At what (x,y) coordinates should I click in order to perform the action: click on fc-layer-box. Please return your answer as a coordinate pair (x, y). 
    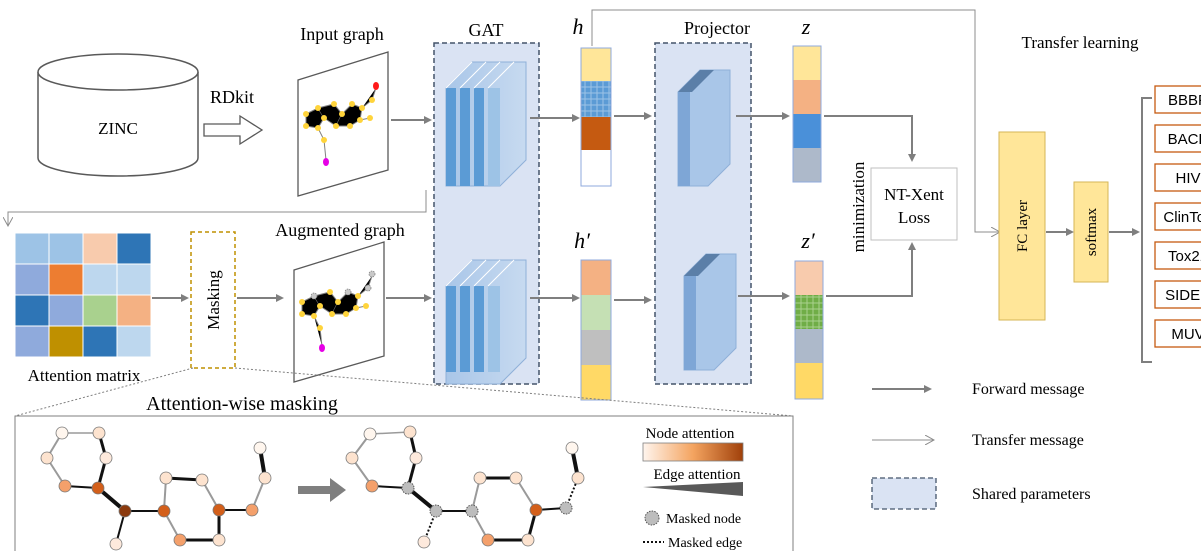
    Looking at the image, I should click on (1022, 226).